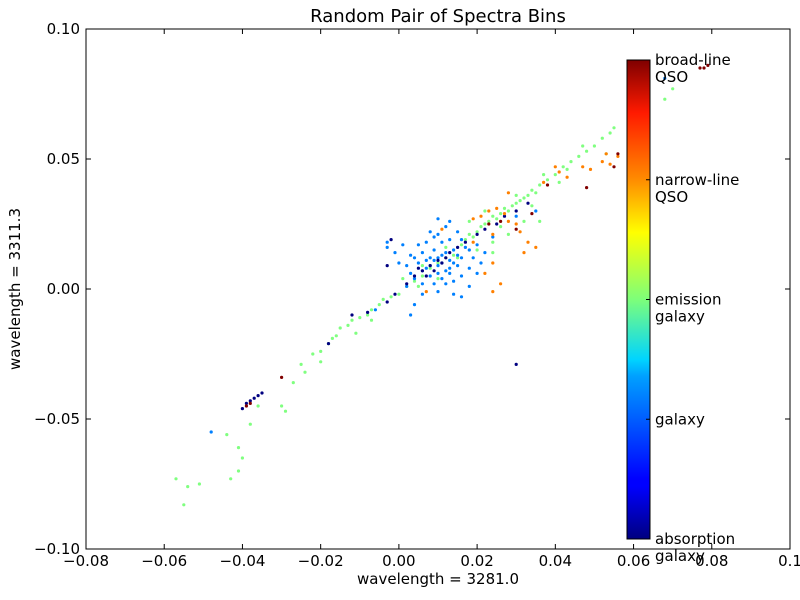 Image resolution: width=800 pixels, height=600 pixels. What do you see at coordinates (15, 289) in the screenshot?
I see `y-axis-title: wavelength = 3311.3` at bounding box center [15, 289].